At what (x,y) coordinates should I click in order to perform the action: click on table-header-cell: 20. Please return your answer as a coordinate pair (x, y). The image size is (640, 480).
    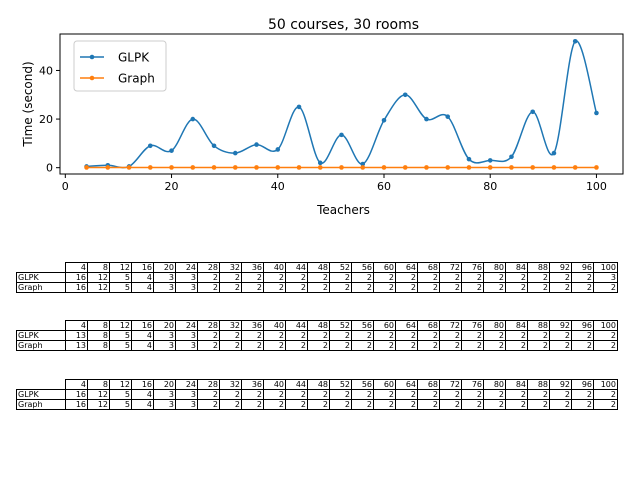
    Looking at the image, I should click on (164, 384).